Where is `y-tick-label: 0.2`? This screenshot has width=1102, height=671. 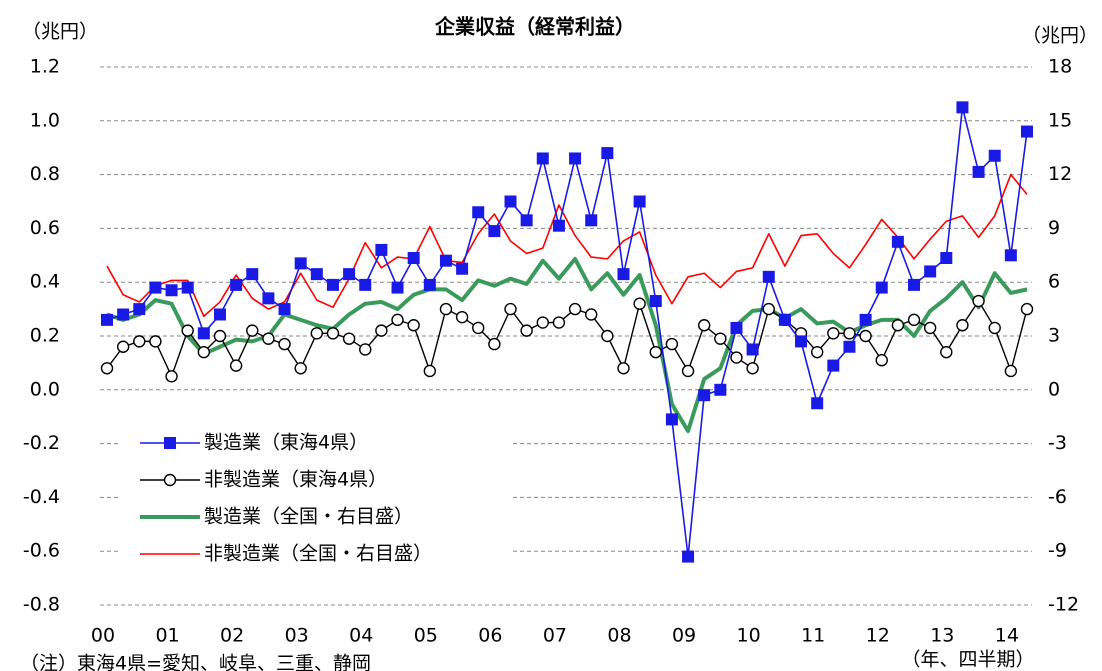 y-tick-label: 0.2 is located at coordinates (45, 336).